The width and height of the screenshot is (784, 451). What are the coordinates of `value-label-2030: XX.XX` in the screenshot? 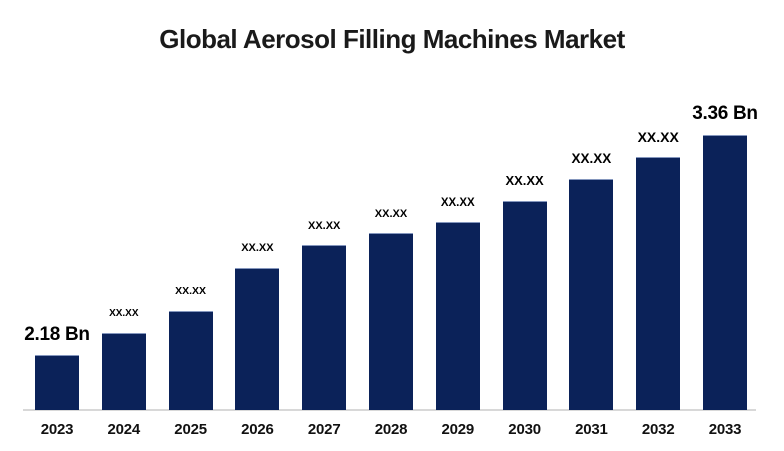 It's located at (524, 180).